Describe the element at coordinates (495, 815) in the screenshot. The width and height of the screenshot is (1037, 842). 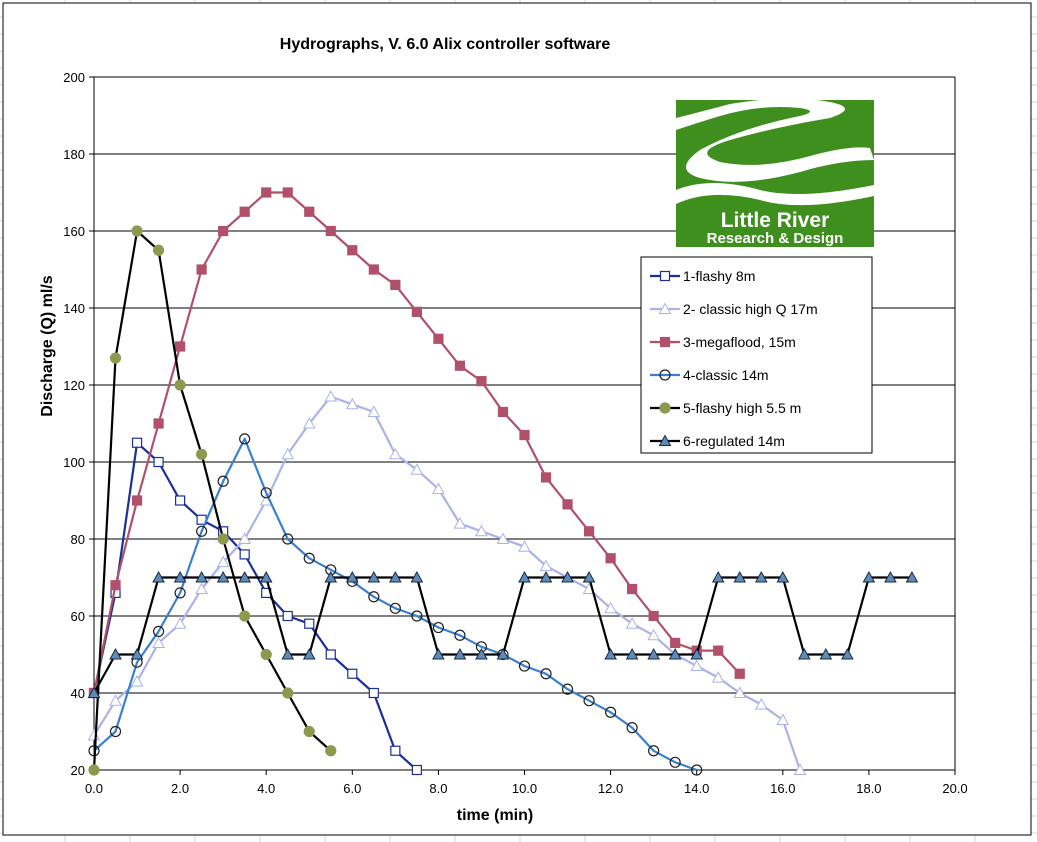
I see `x-axis-title: time (min)` at that location.